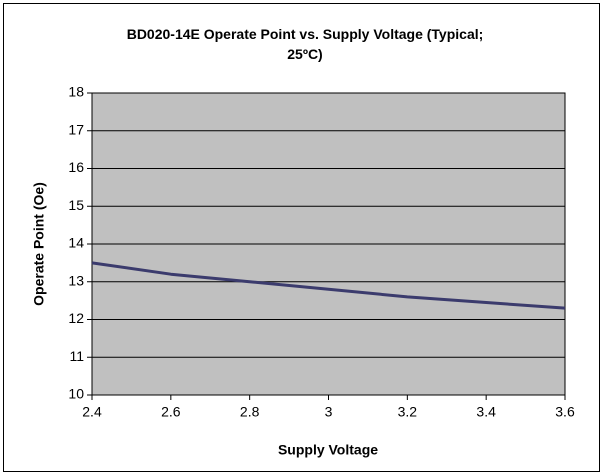 This screenshot has height=475, width=603. I want to click on x-tick-label: 2.4, so click(92, 412).